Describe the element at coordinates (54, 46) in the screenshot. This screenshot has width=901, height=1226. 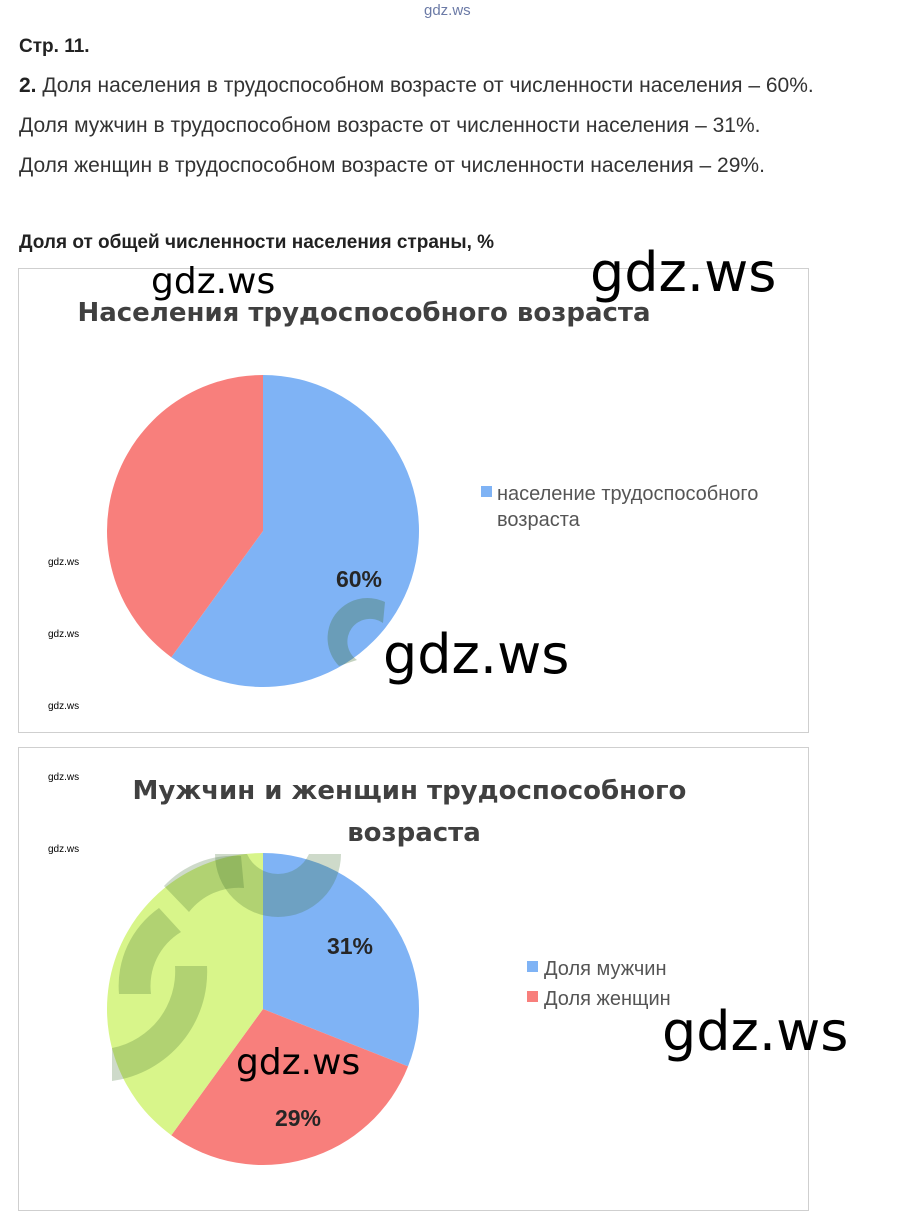
I see `page-reference: Стр. 11.` at that location.